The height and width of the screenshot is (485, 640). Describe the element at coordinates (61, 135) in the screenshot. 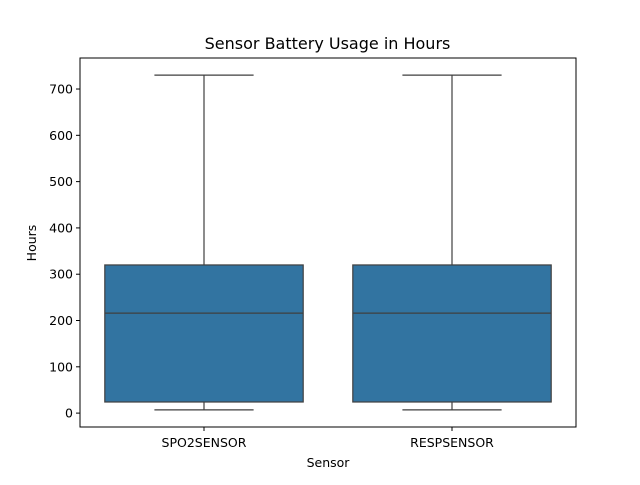

I see `y-tick-label: 600` at that location.